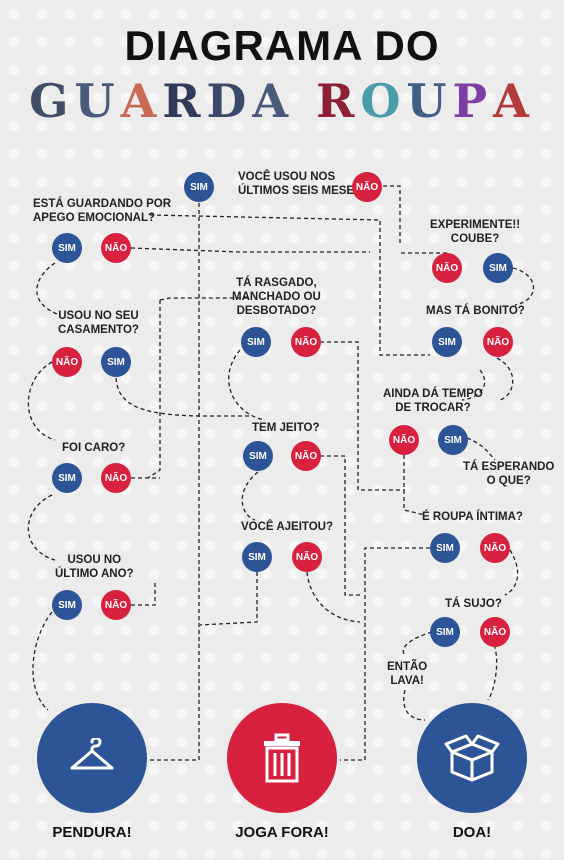 Image resolution: width=564 pixels, height=860 pixels. I want to click on sim-button-torn: SIM, so click(256, 342).